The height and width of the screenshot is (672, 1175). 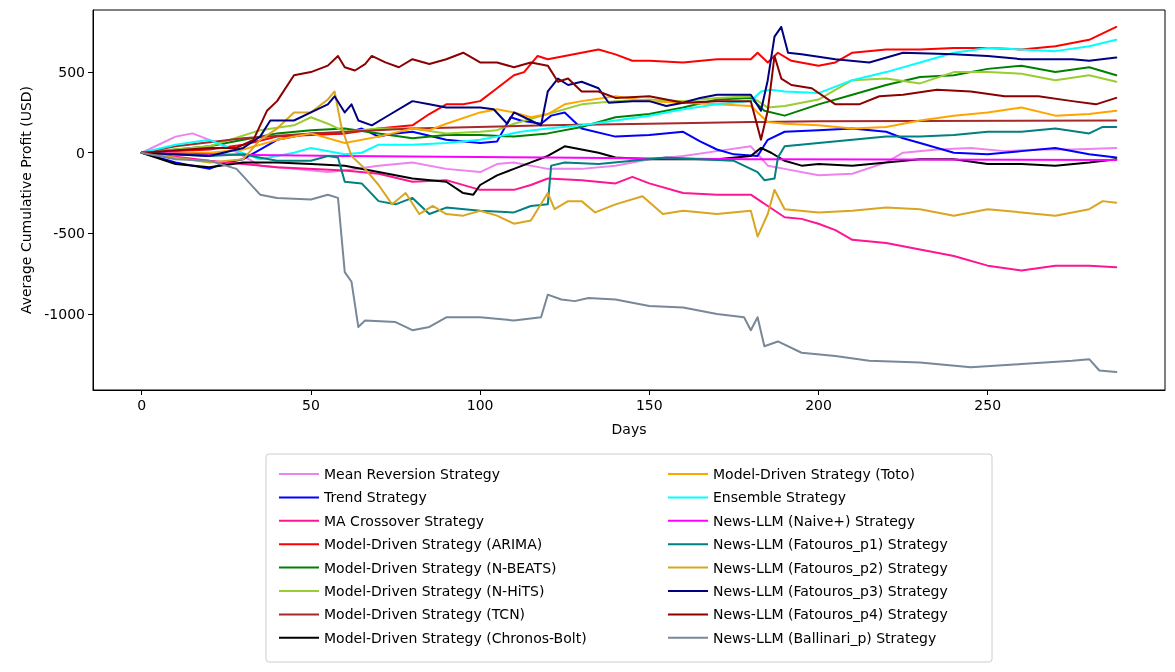 I want to click on y-tick-label: 0, so click(x=80, y=152).